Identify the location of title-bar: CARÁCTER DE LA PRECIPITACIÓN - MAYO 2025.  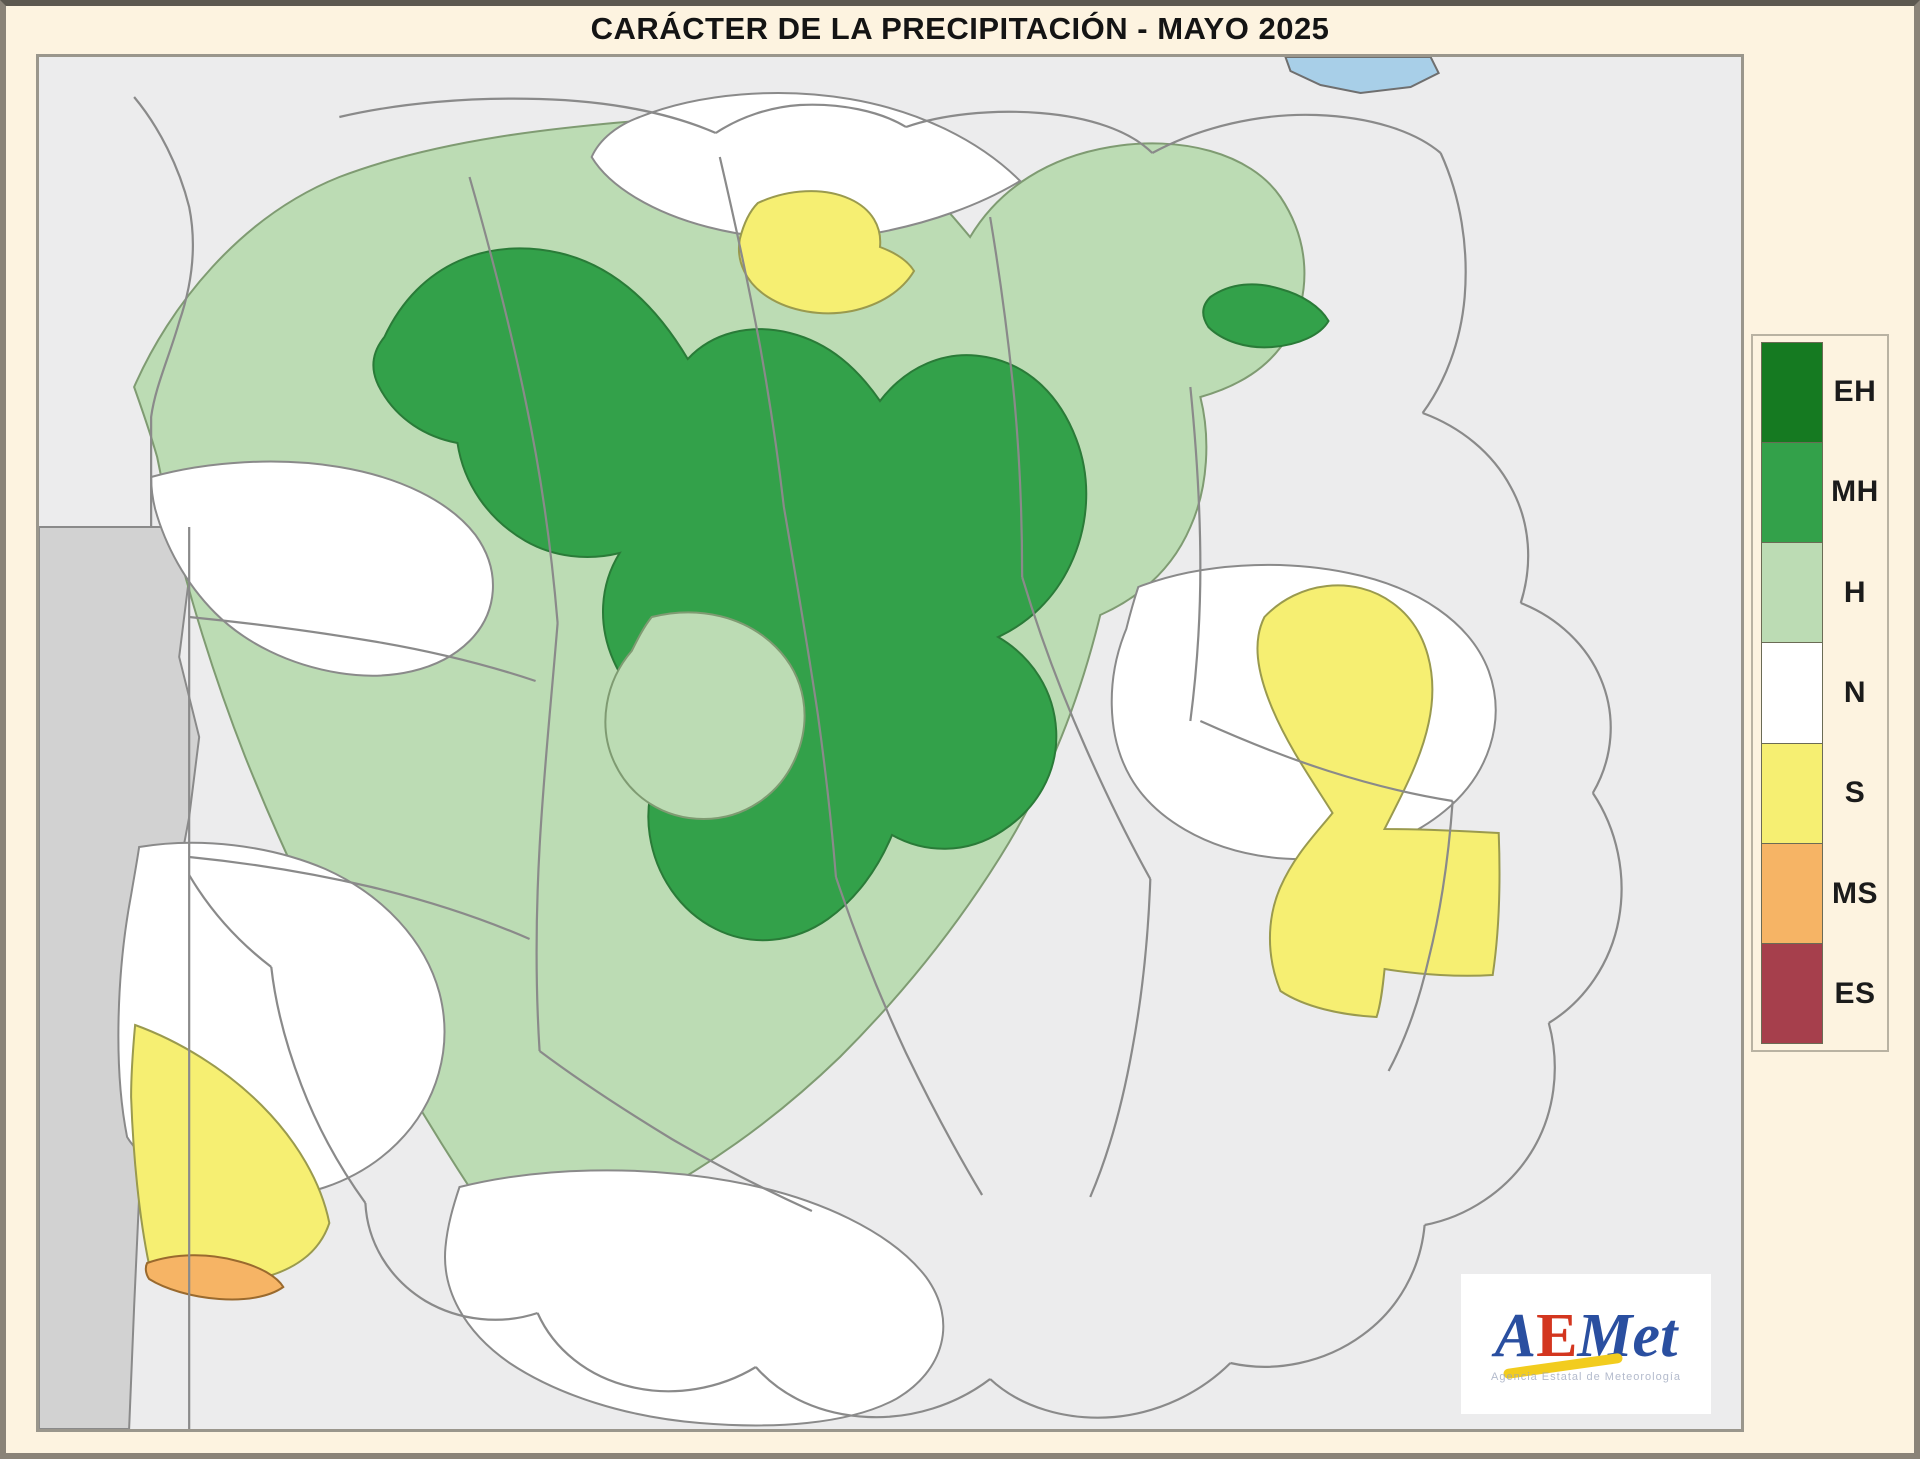
(960, 29).